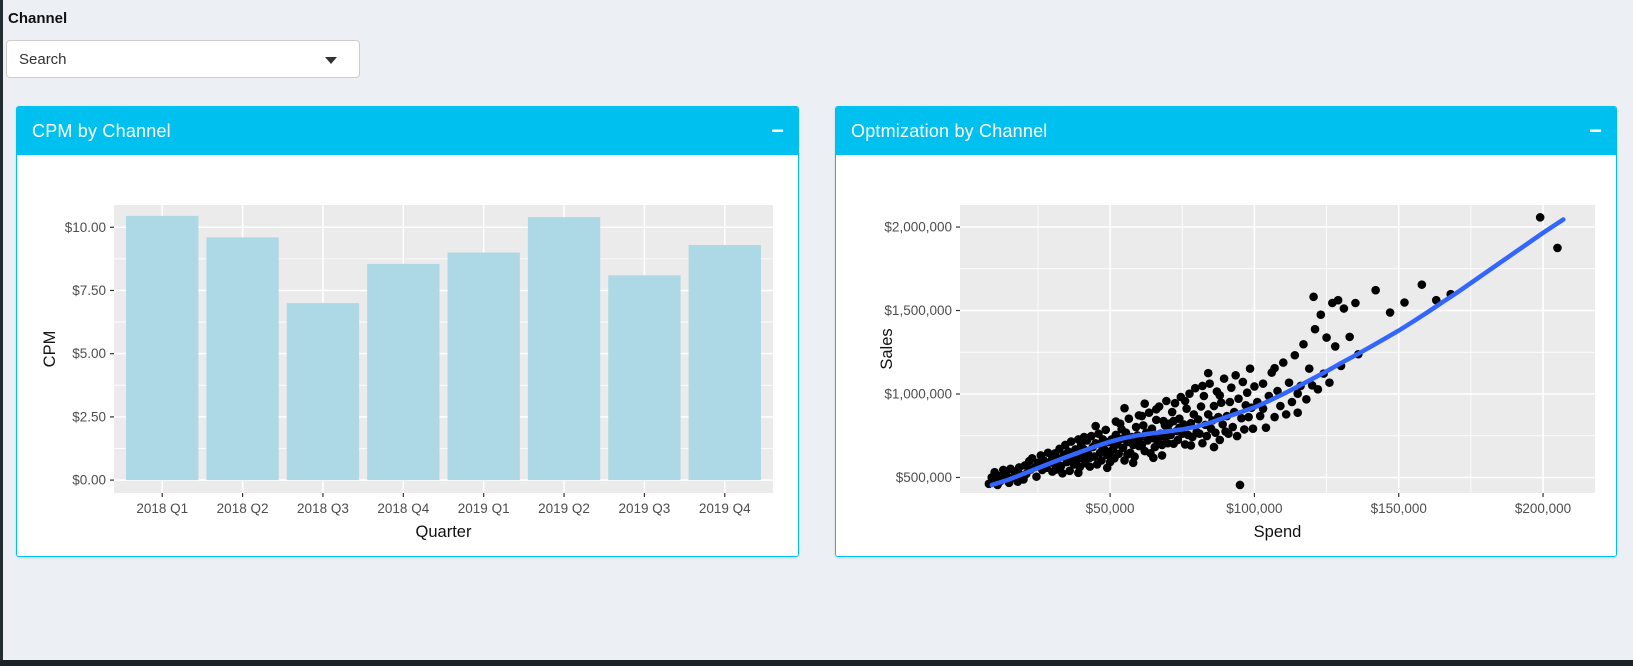 The width and height of the screenshot is (1633, 666). What do you see at coordinates (323, 508) in the screenshot?
I see `svg-text: 2018 Q3` at bounding box center [323, 508].